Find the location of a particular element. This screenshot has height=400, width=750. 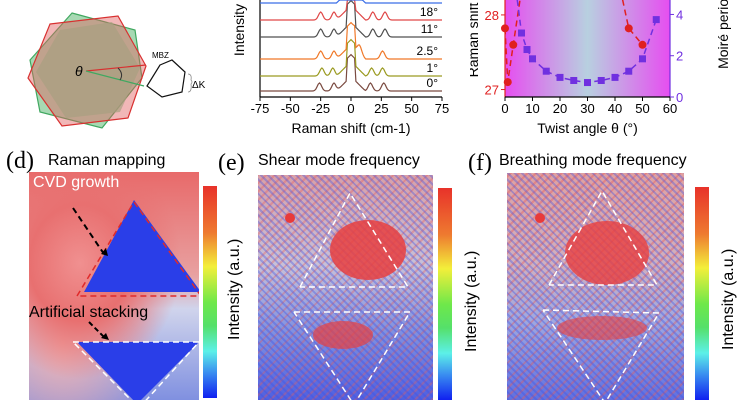

theta-label: θ is located at coordinates (79, 71).